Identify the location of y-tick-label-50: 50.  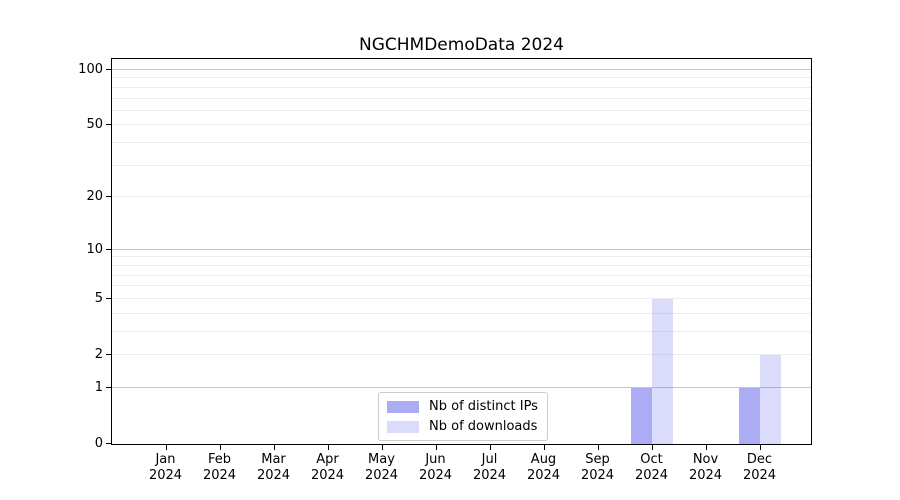
(94, 125).